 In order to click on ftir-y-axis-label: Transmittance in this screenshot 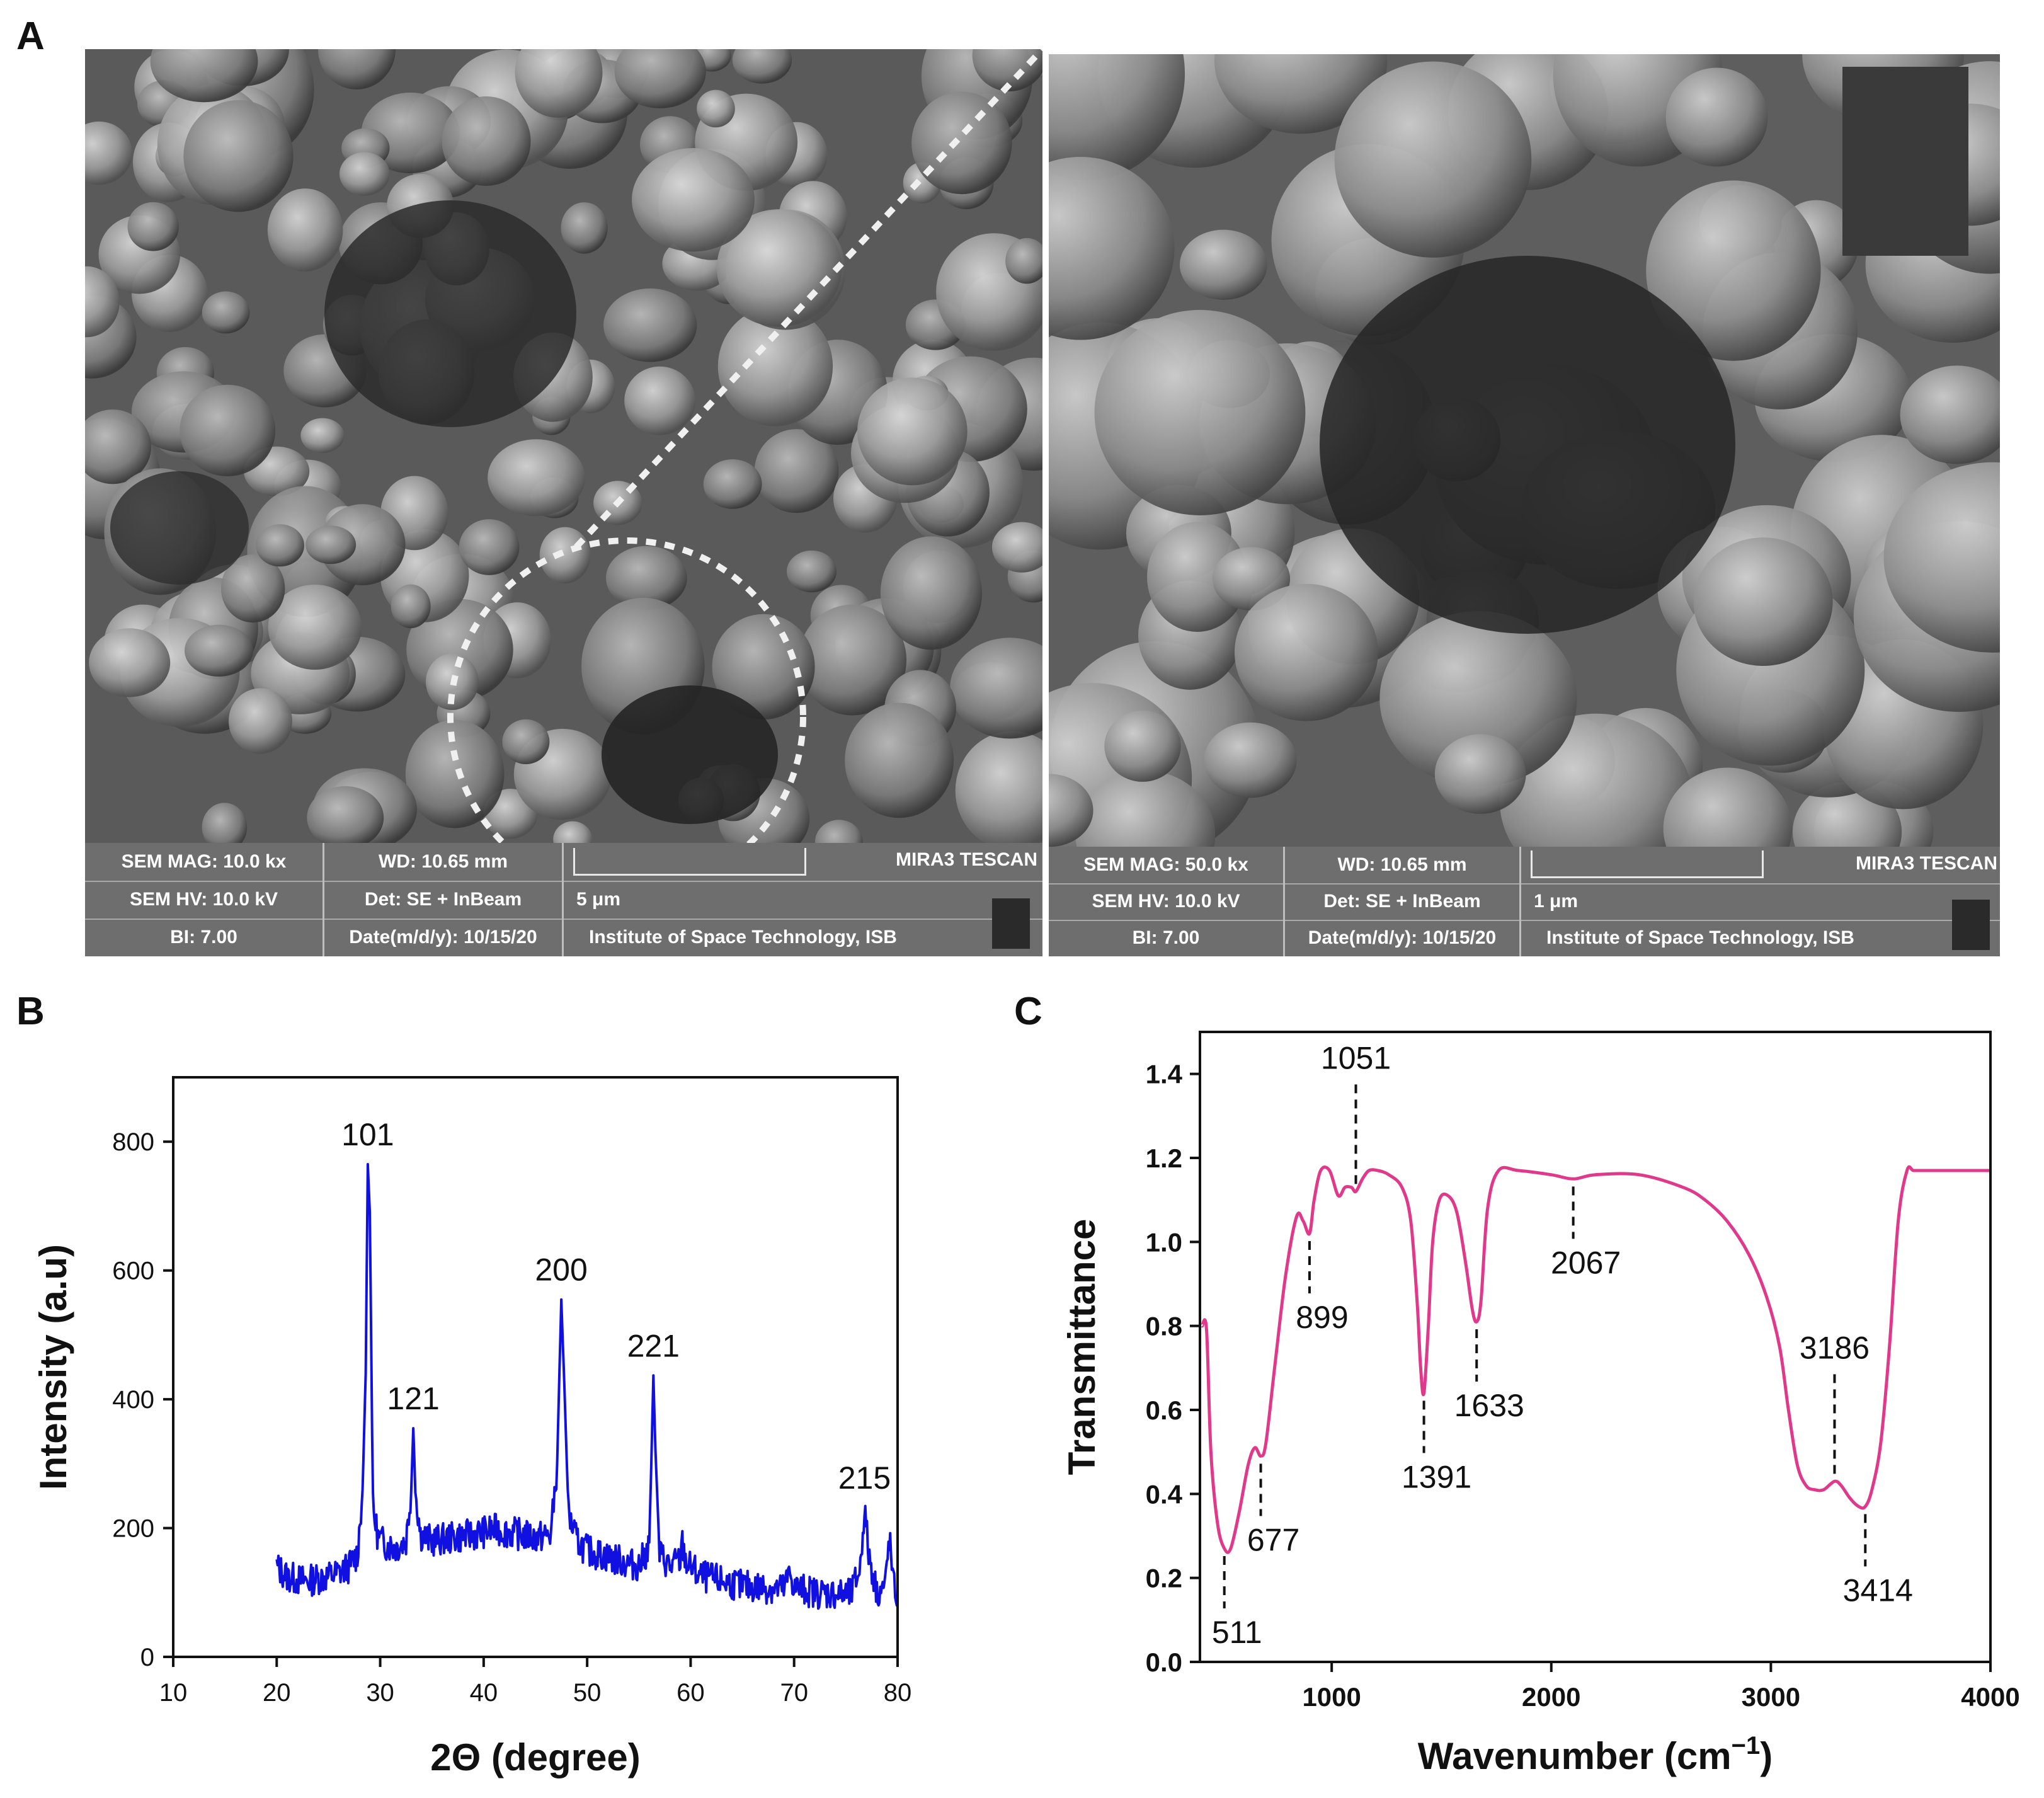, I will do `click(1082, 1347)`.